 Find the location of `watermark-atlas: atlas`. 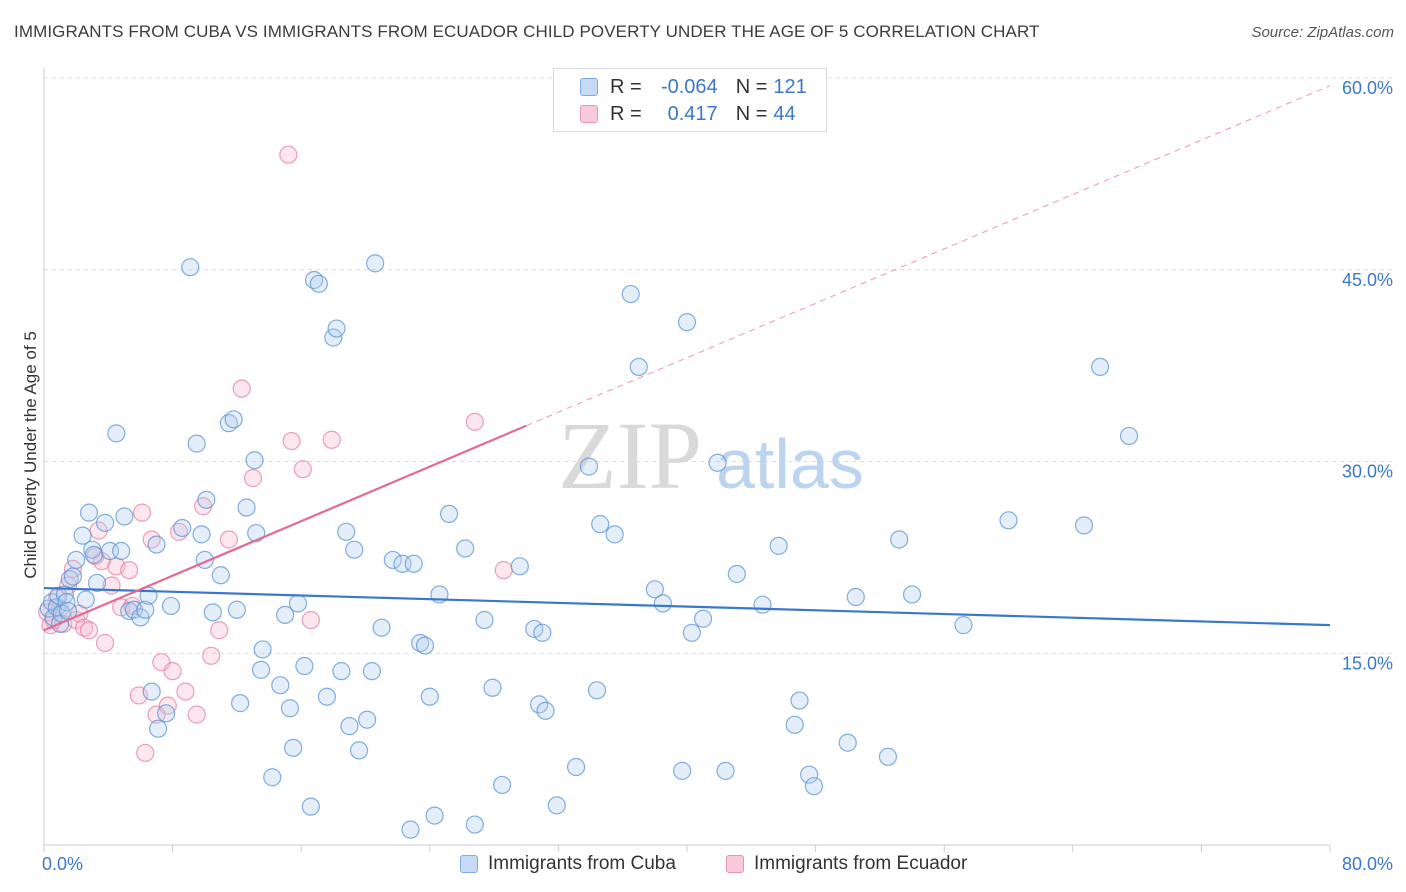

watermark-atlas: atlas is located at coordinates (790, 464).